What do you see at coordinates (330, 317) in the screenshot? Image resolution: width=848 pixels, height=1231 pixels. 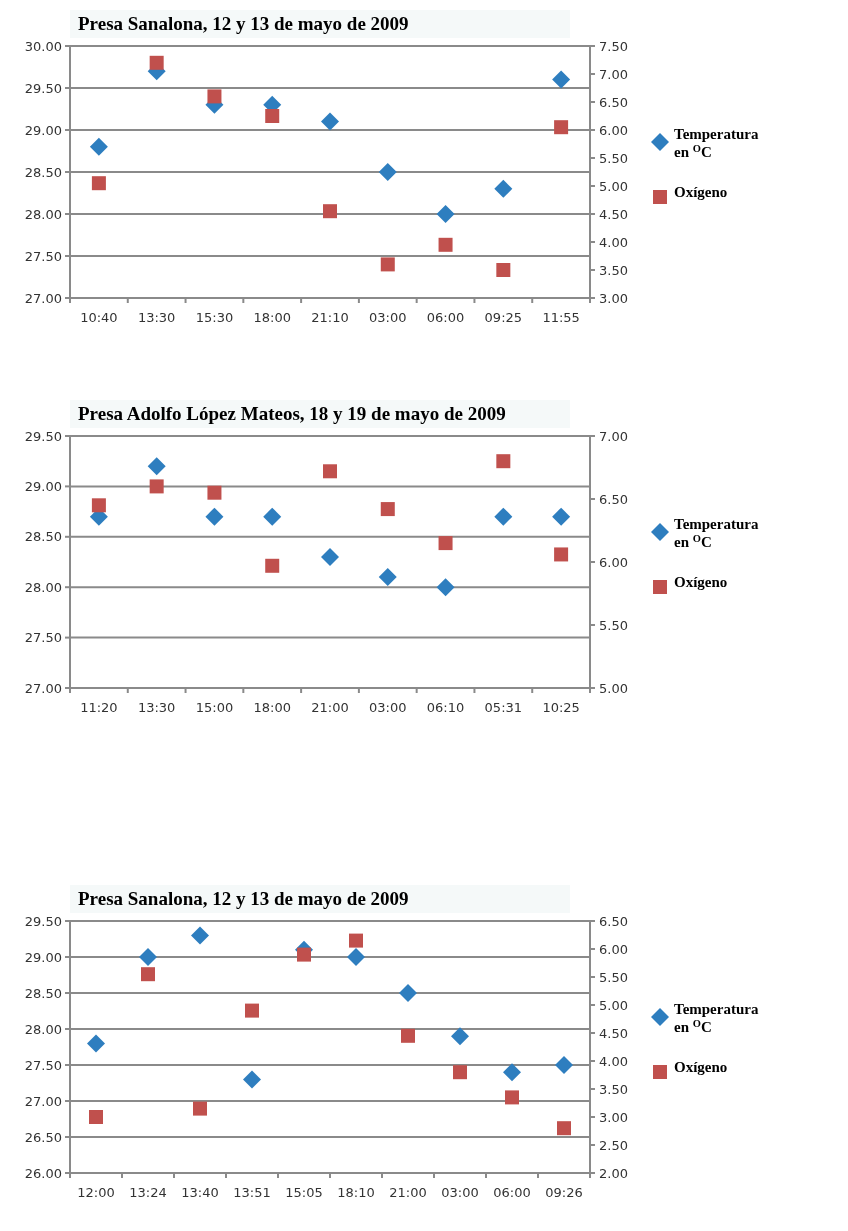 I see `x-tick-label: 21:10` at bounding box center [330, 317].